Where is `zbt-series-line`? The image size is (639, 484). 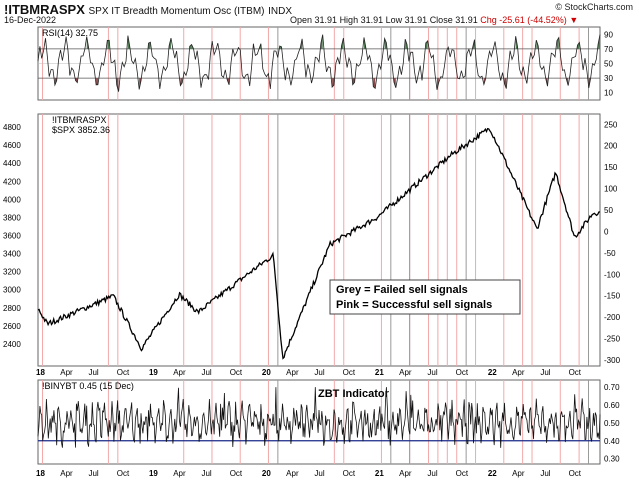 zbt-series-line is located at coordinates (319, 417).